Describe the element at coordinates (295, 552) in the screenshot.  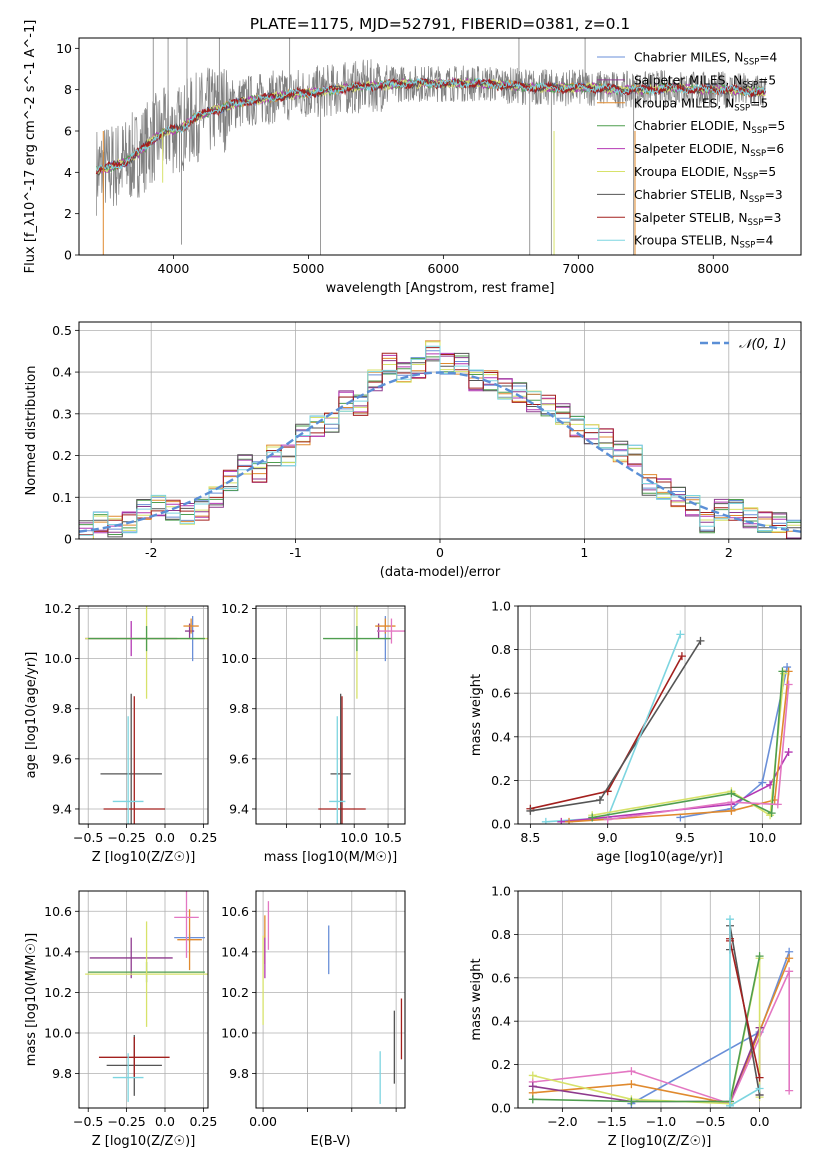
I see `x-tick-label: -1` at that location.